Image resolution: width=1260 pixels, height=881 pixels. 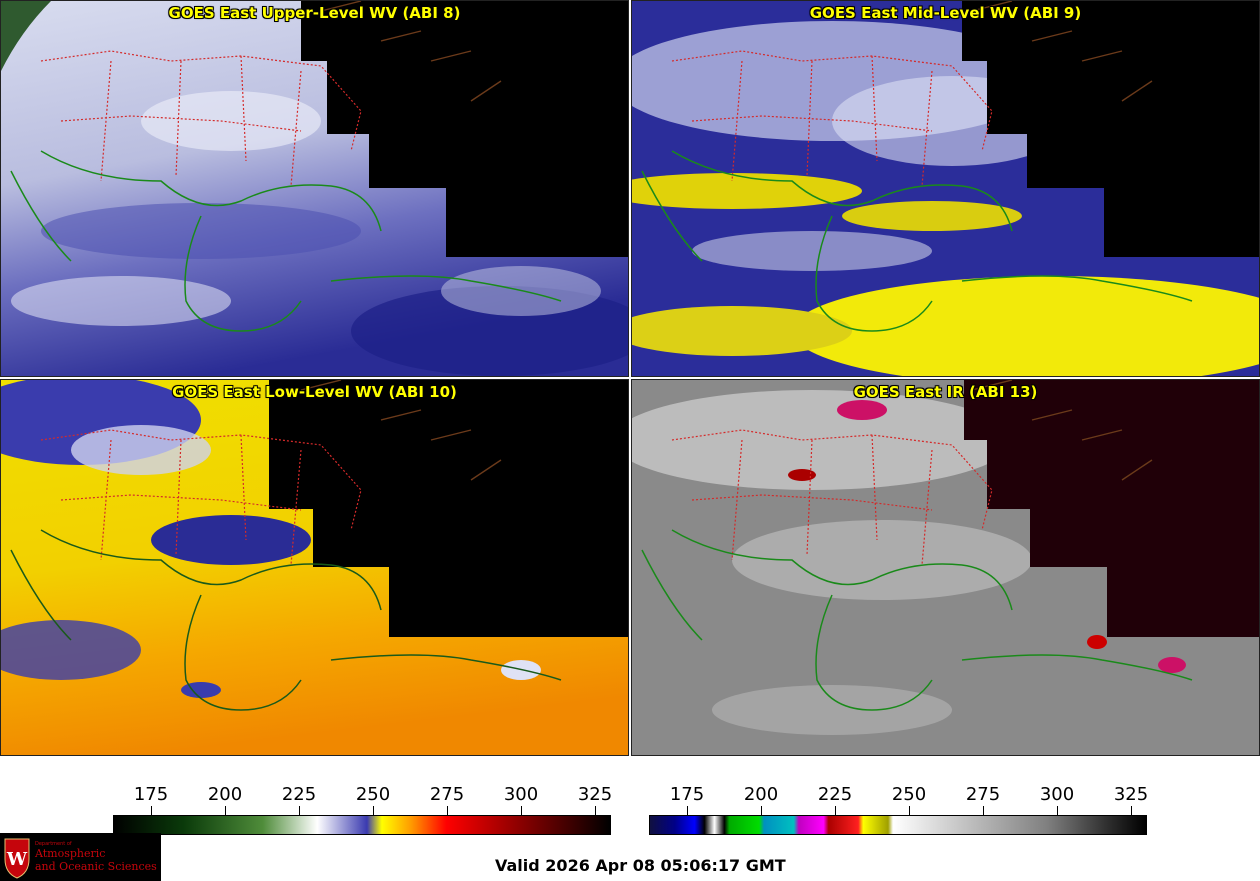 I want to click on logo-name-line2: and Oceanic Sciences, so click(x=96, y=866).